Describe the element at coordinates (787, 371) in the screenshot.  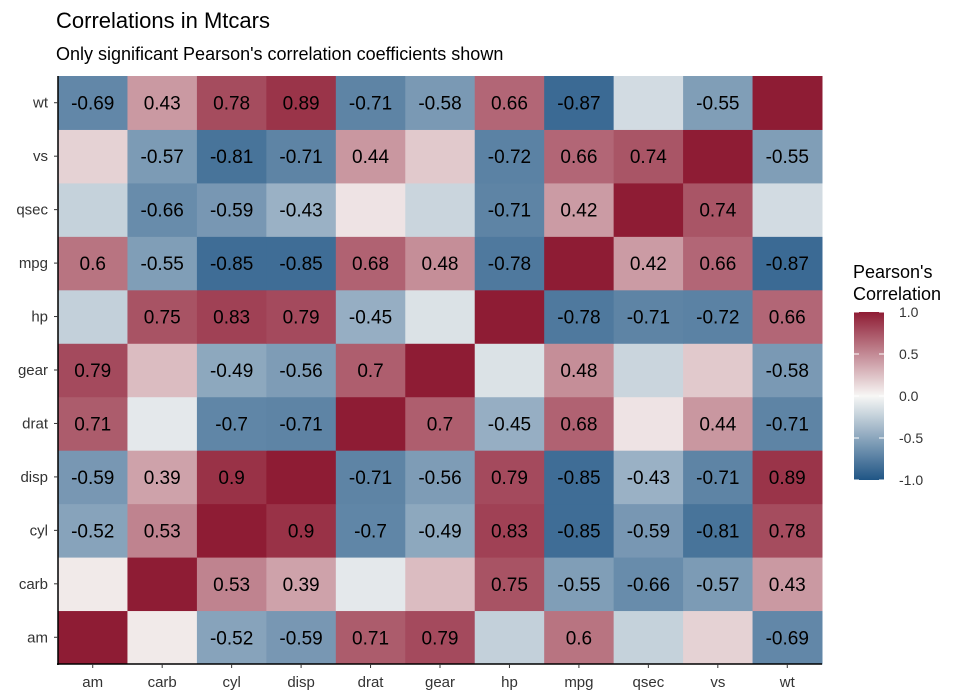
I see `cell-label-gear-wt: -0.58` at that location.